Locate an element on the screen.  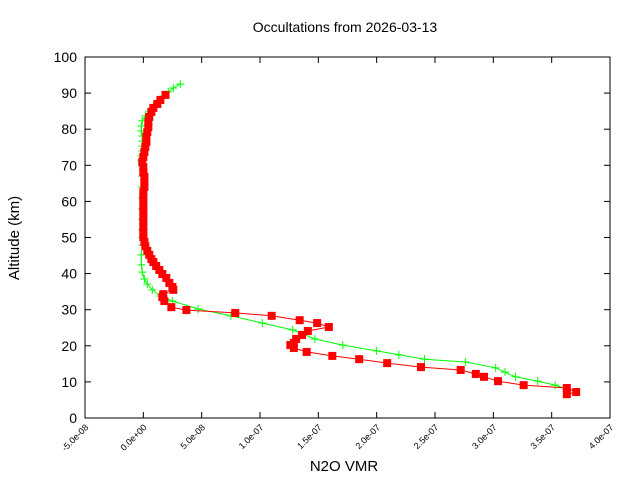
y-tick-label: 80 is located at coordinates (69, 129).